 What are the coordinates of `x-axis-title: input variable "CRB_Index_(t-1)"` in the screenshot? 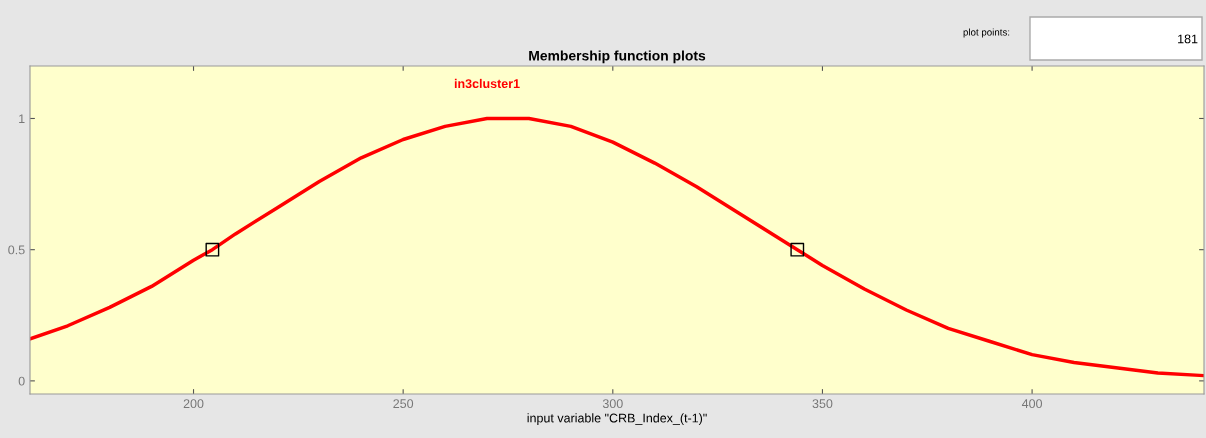 It's located at (617, 419).